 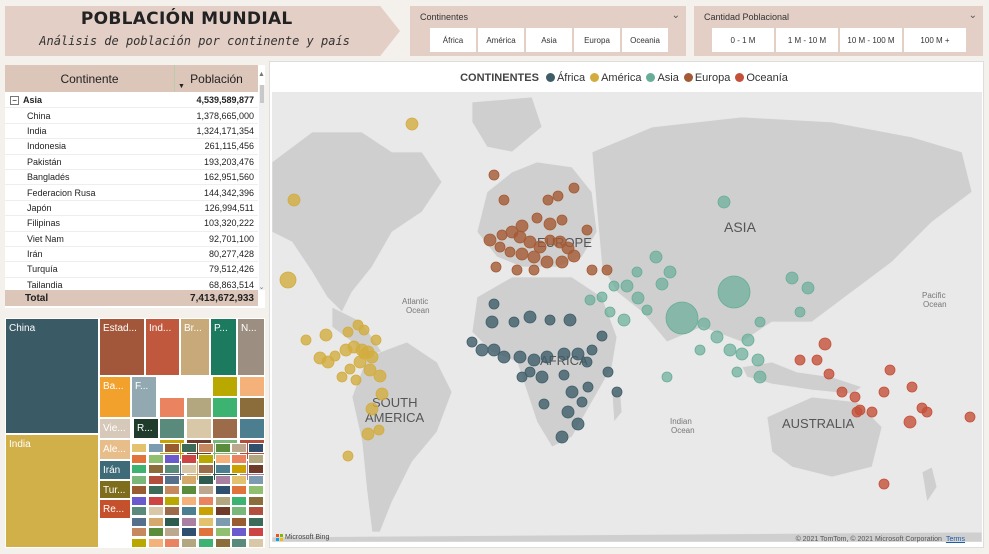 I want to click on table-row: India 1,324,171,354, so click(x=131, y=132).